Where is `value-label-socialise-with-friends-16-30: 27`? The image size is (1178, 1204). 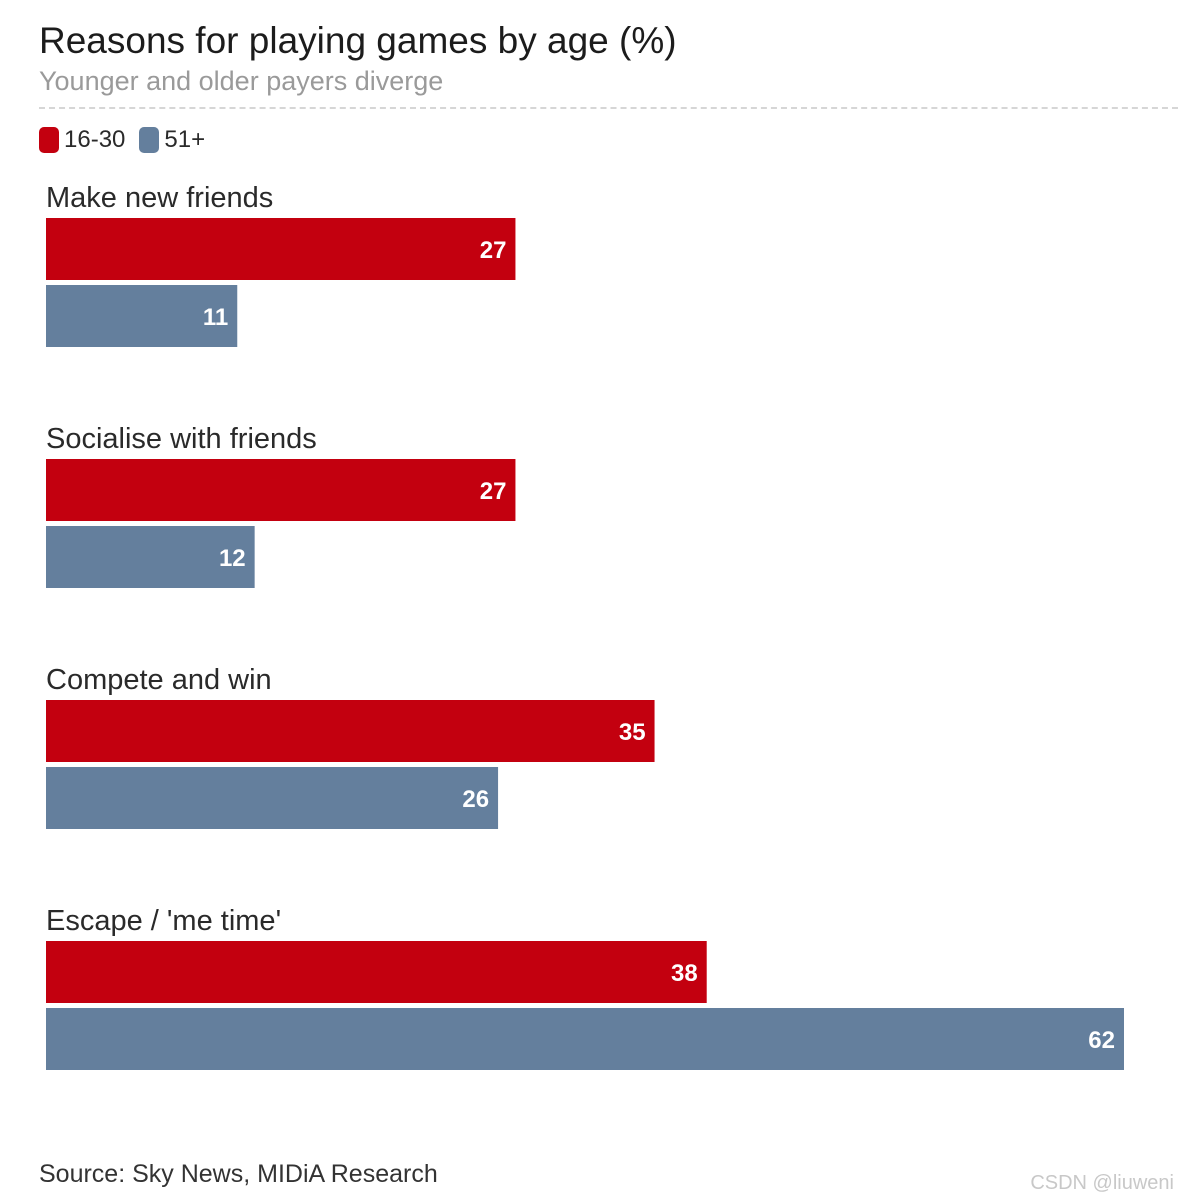 value-label-socialise-with-friends-16-30: 27 is located at coordinates (493, 491).